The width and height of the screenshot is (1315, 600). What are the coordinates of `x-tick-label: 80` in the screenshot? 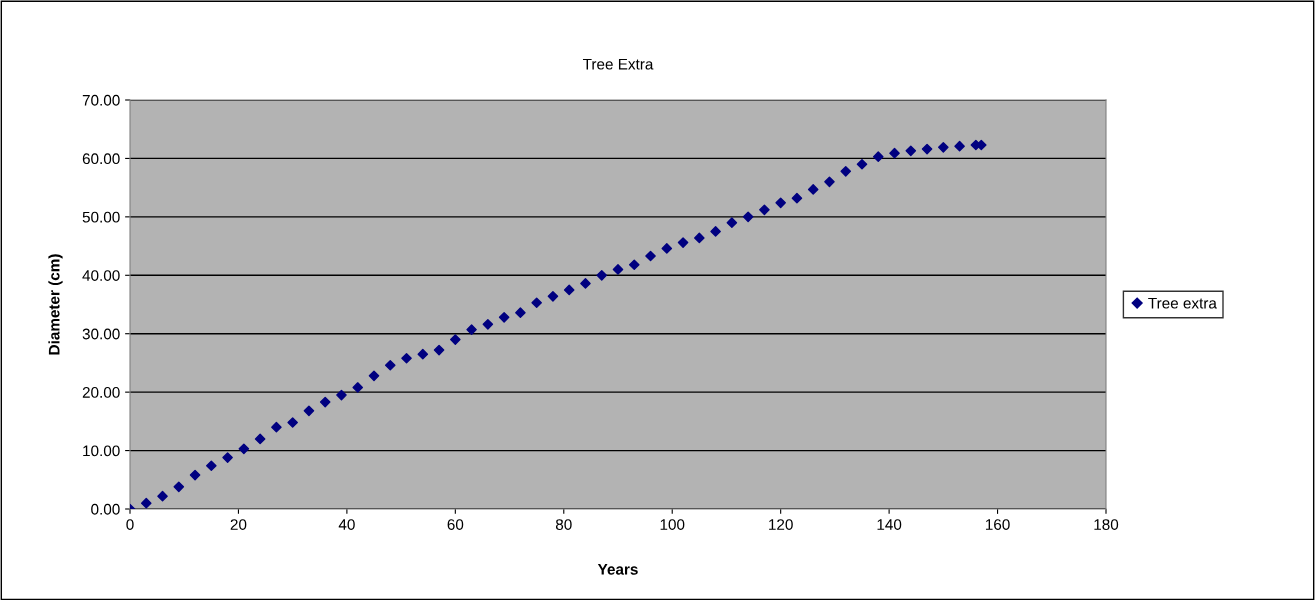 It's located at (563, 524).